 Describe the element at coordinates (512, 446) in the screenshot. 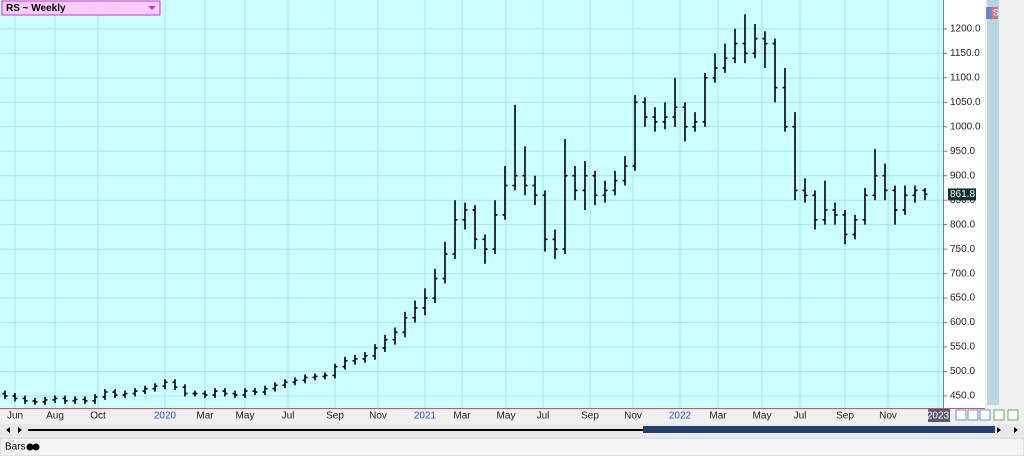

I see `toolbar` at that location.